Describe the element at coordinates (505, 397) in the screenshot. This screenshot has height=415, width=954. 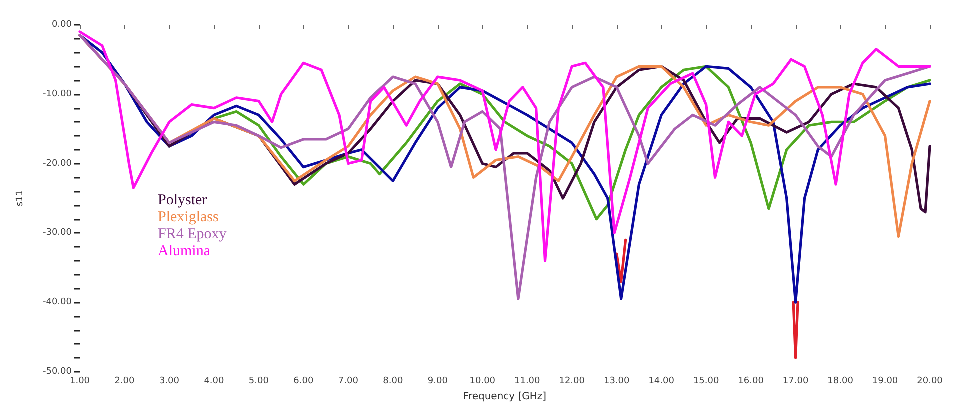
I see `x-axis-title: Frequency [GHz]` at that location.